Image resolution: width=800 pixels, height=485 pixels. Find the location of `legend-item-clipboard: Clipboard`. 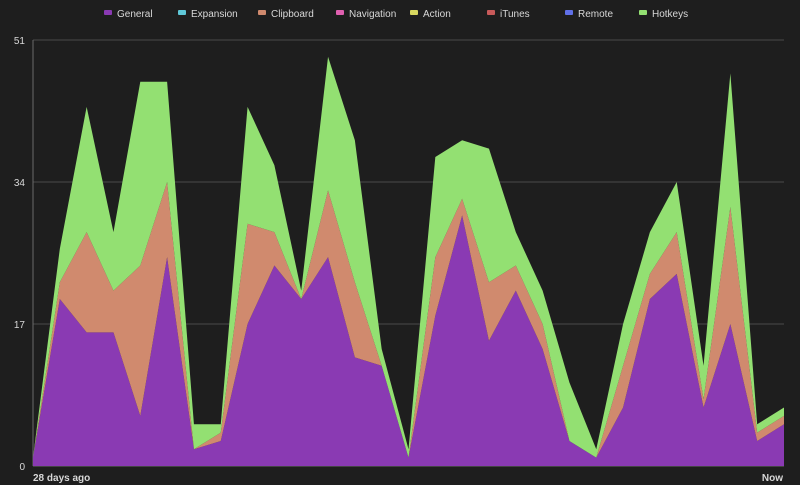

legend-item-clipboard: Clipboard is located at coordinates (286, 14).